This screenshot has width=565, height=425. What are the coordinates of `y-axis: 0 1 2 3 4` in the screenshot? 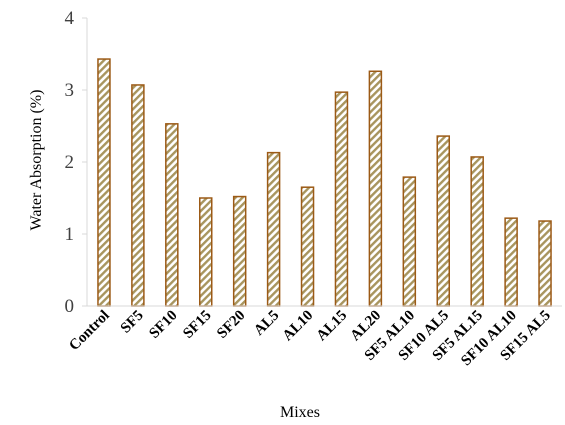 It's located at (76, 162).